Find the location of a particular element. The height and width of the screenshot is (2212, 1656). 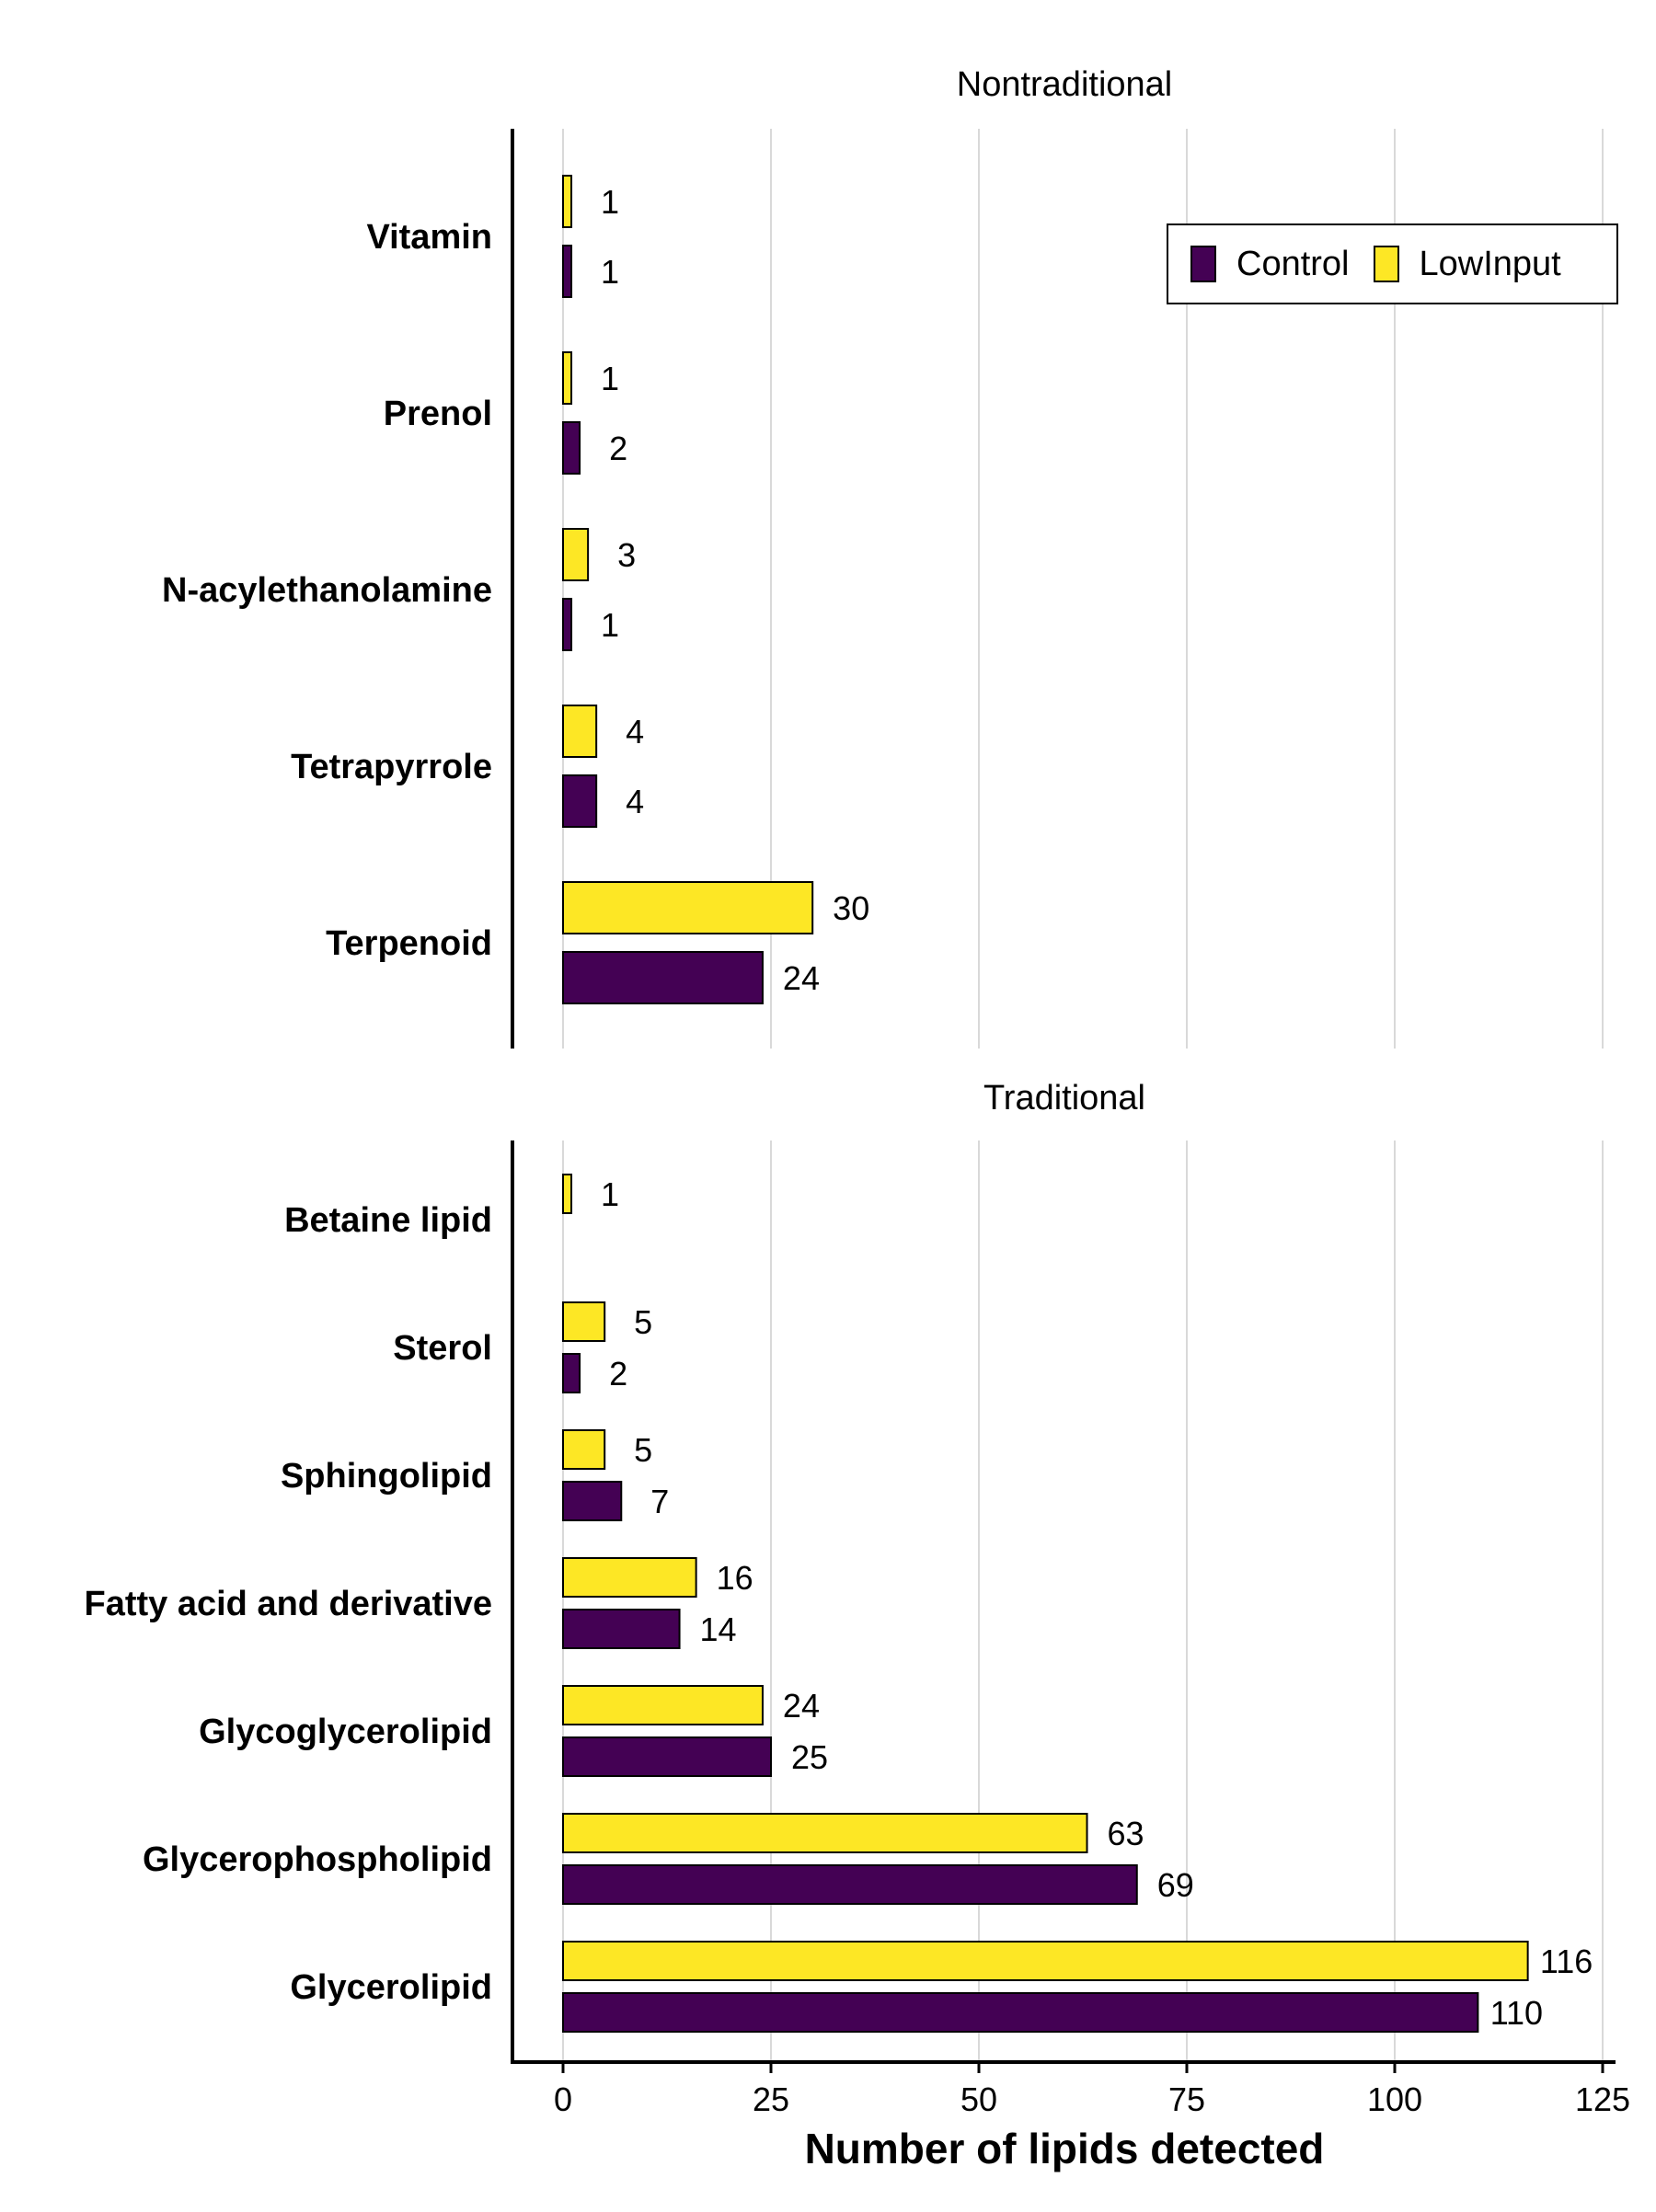

category-label-glycoglycerolipid: Glycoglycerolipid is located at coordinates (345, 1732).